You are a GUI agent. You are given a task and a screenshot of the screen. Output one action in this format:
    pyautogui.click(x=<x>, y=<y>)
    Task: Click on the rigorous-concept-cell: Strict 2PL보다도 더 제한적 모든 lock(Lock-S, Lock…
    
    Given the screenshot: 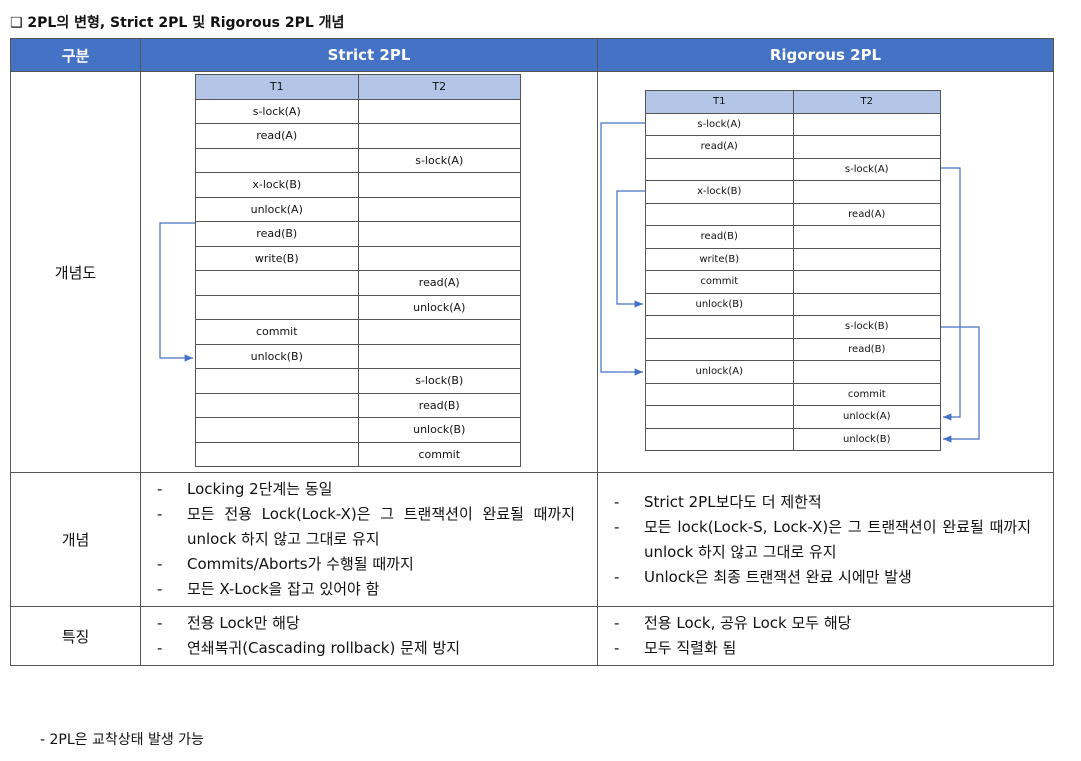 What is the action you would take?
    pyautogui.click(x=825, y=539)
    